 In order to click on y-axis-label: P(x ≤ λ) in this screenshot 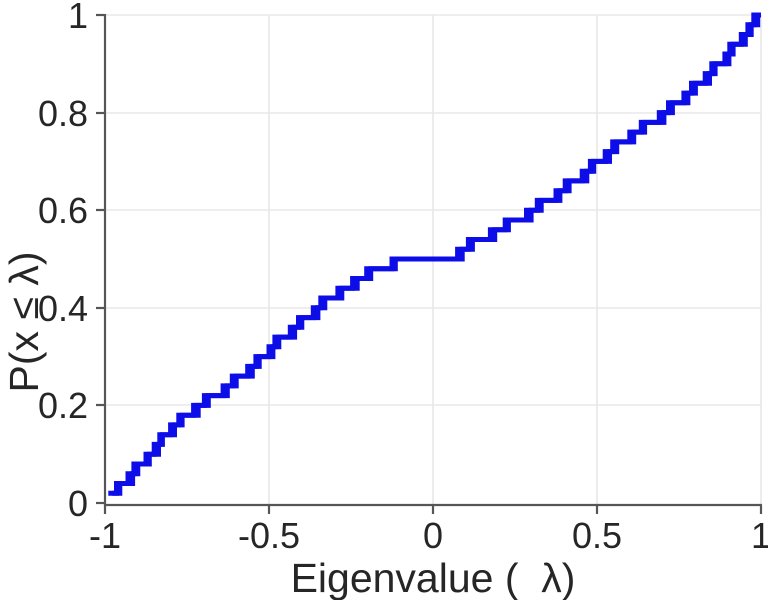, I will do `click(24, 322)`.